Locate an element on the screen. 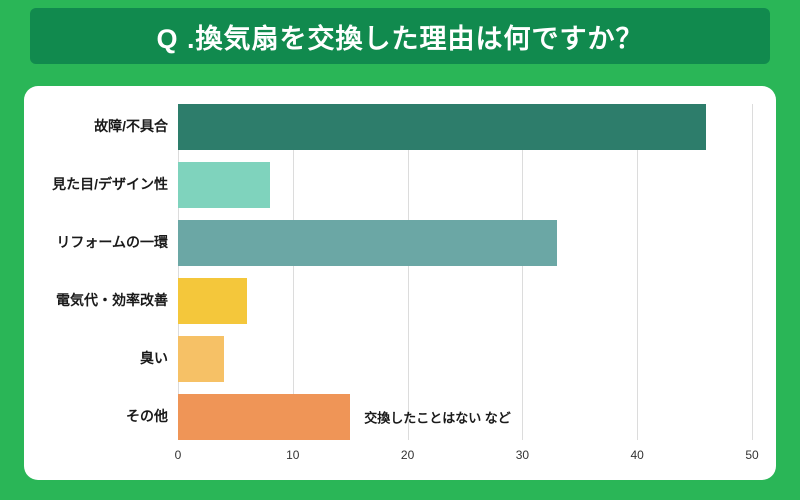 This screenshot has width=800, height=500. chart-row: 臭い is located at coordinates (392, 359).